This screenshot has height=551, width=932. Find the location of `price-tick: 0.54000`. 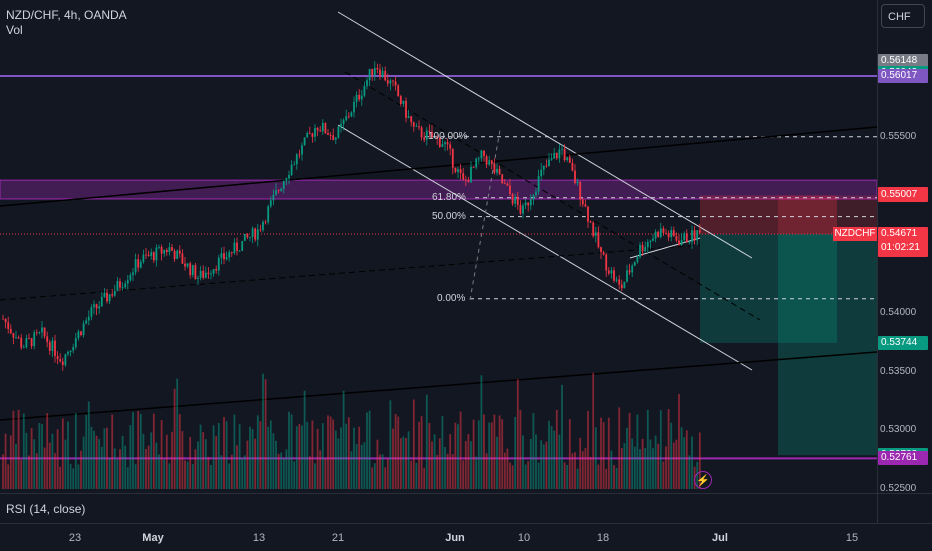

price-tick: 0.54000 is located at coordinates (898, 312).